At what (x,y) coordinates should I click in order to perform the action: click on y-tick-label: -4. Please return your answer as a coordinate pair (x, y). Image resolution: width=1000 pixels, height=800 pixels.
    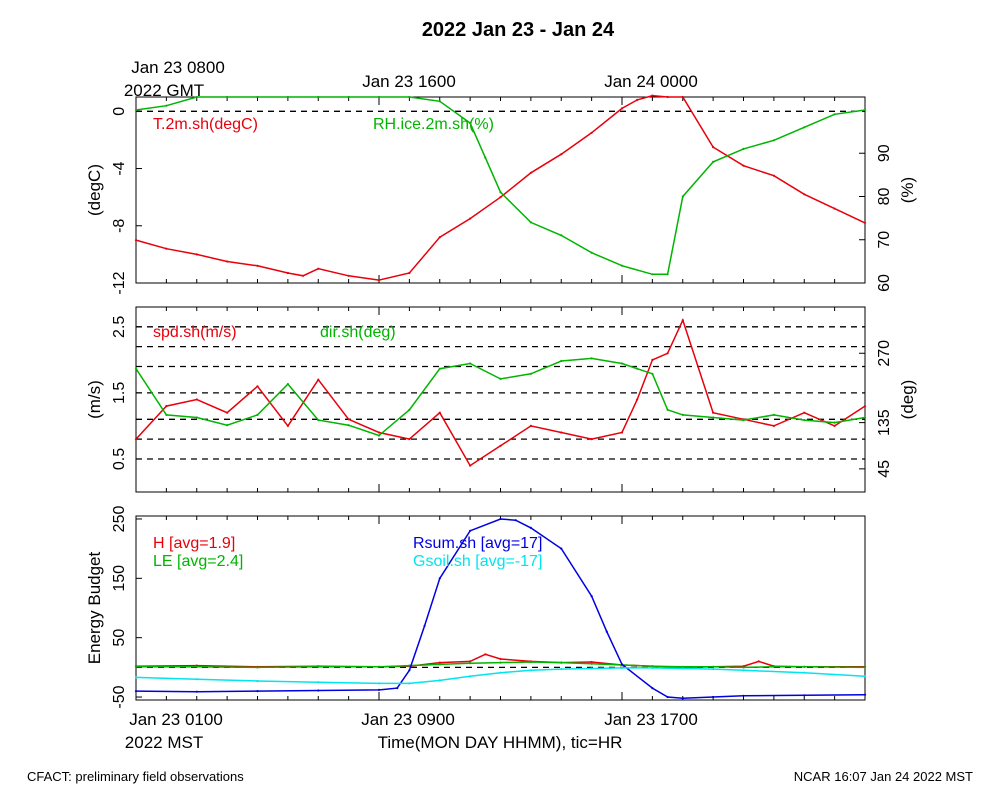
    Looking at the image, I should click on (119, 168).